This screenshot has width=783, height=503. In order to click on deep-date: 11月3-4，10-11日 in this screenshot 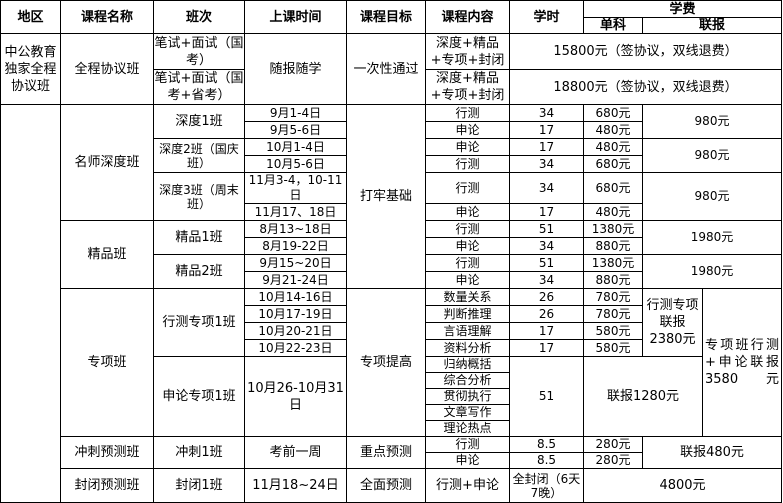, I will do `click(295, 188)`.